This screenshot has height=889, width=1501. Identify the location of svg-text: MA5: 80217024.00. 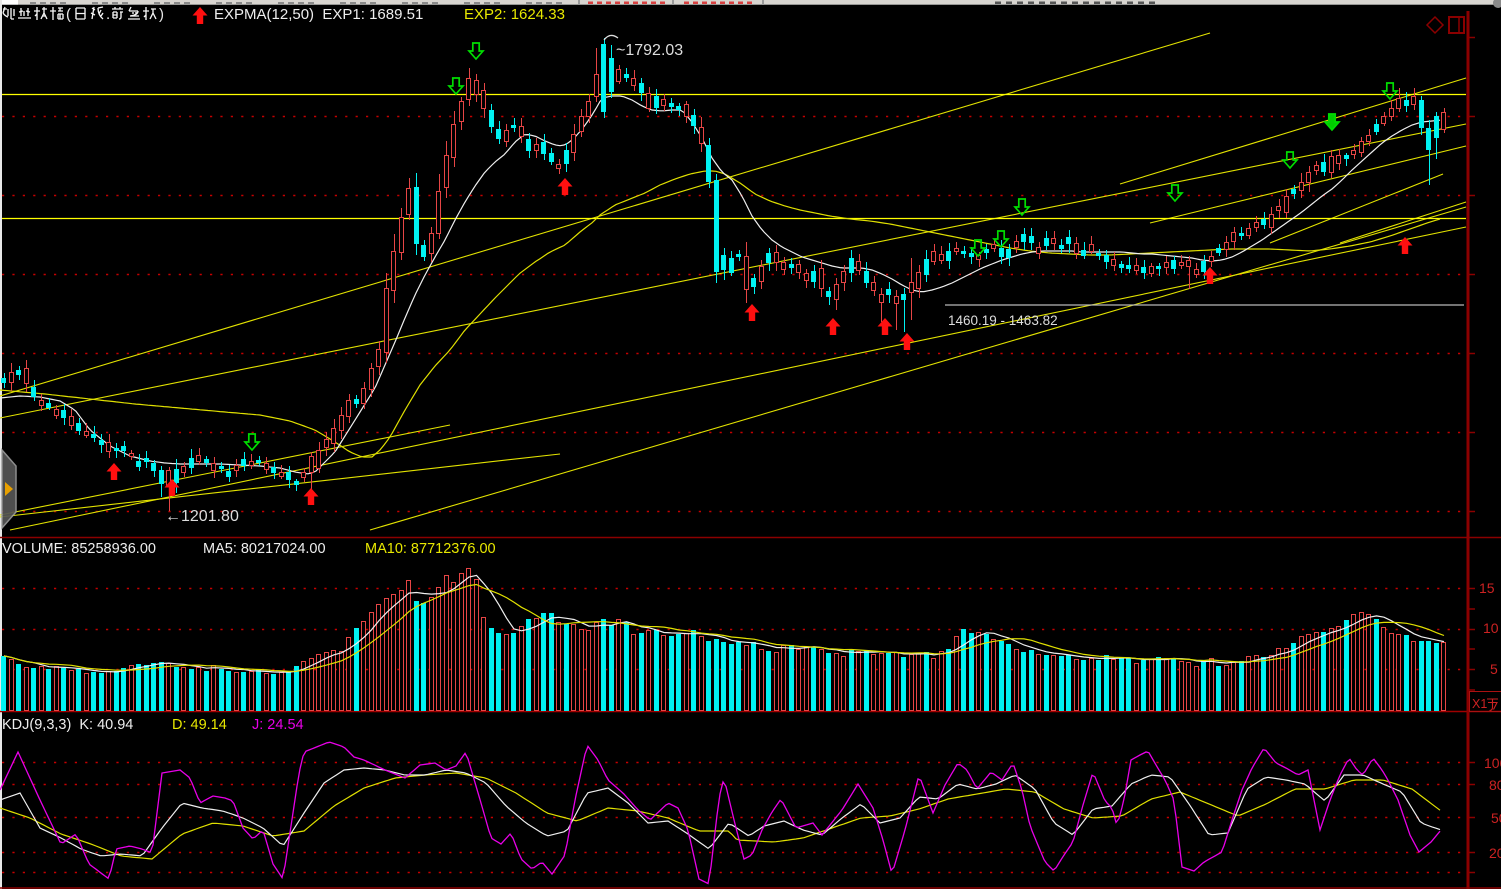
(264, 549).